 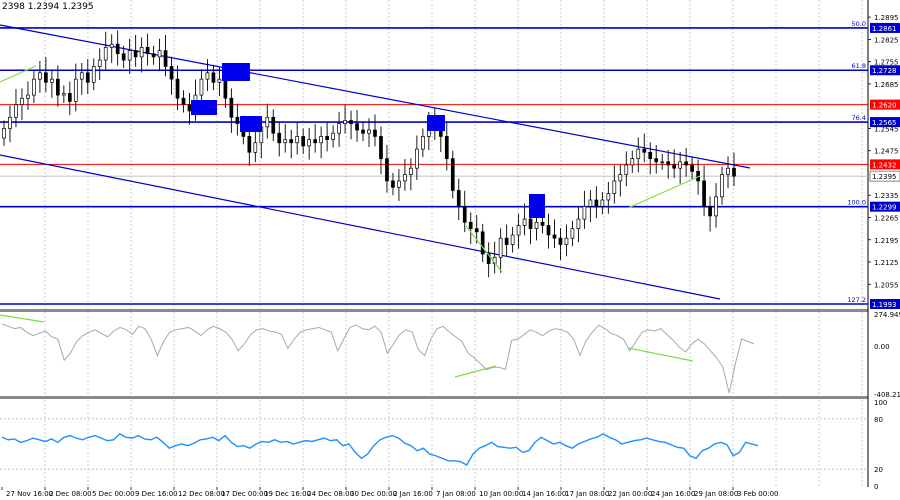 What do you see at coordinates (716, 494) in the screenshot?
I see `time-label: 29 Jan 08:00` at bounding box center [716, 494].